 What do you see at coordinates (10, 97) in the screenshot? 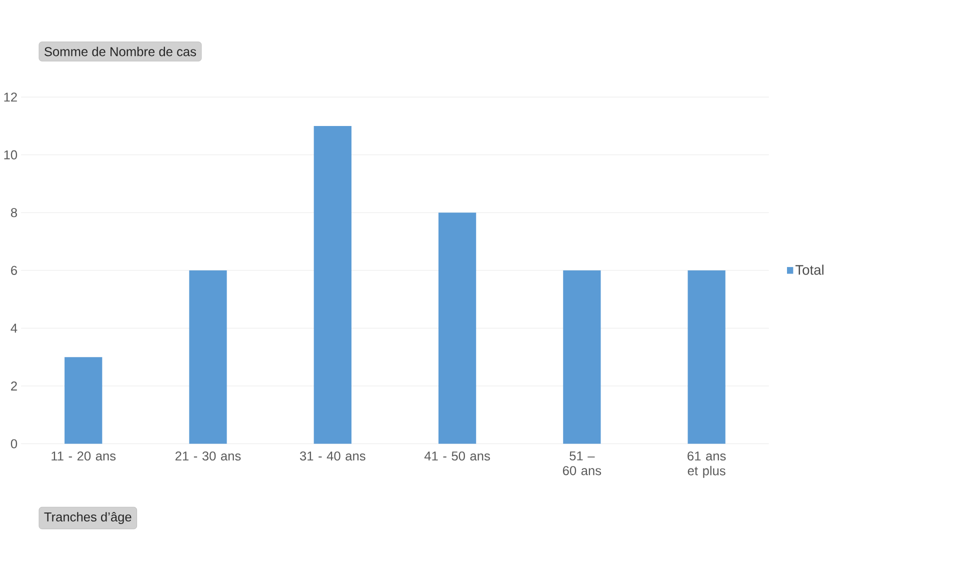
I see `y-tick-label: 12` at bounding box center [10, 97].